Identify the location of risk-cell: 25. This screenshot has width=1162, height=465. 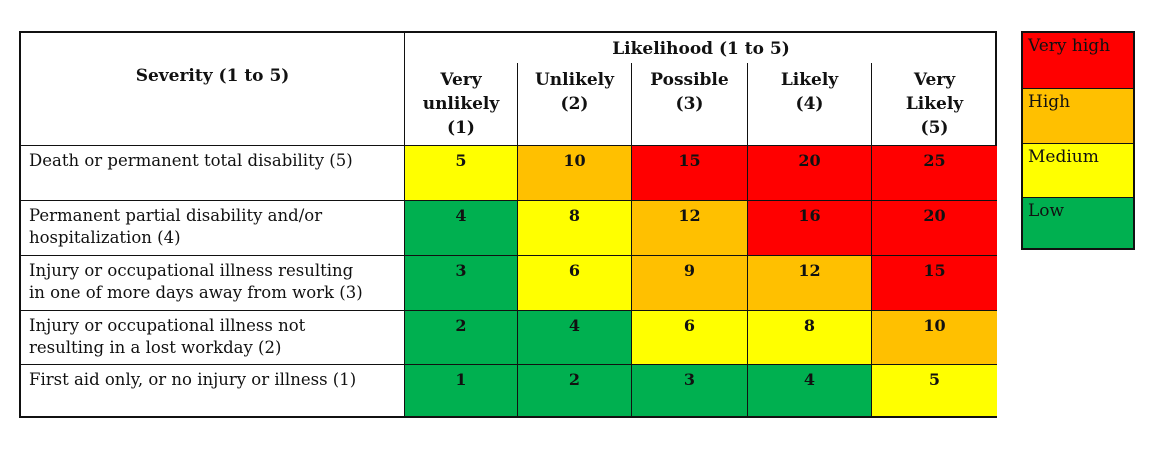
(934, 172).